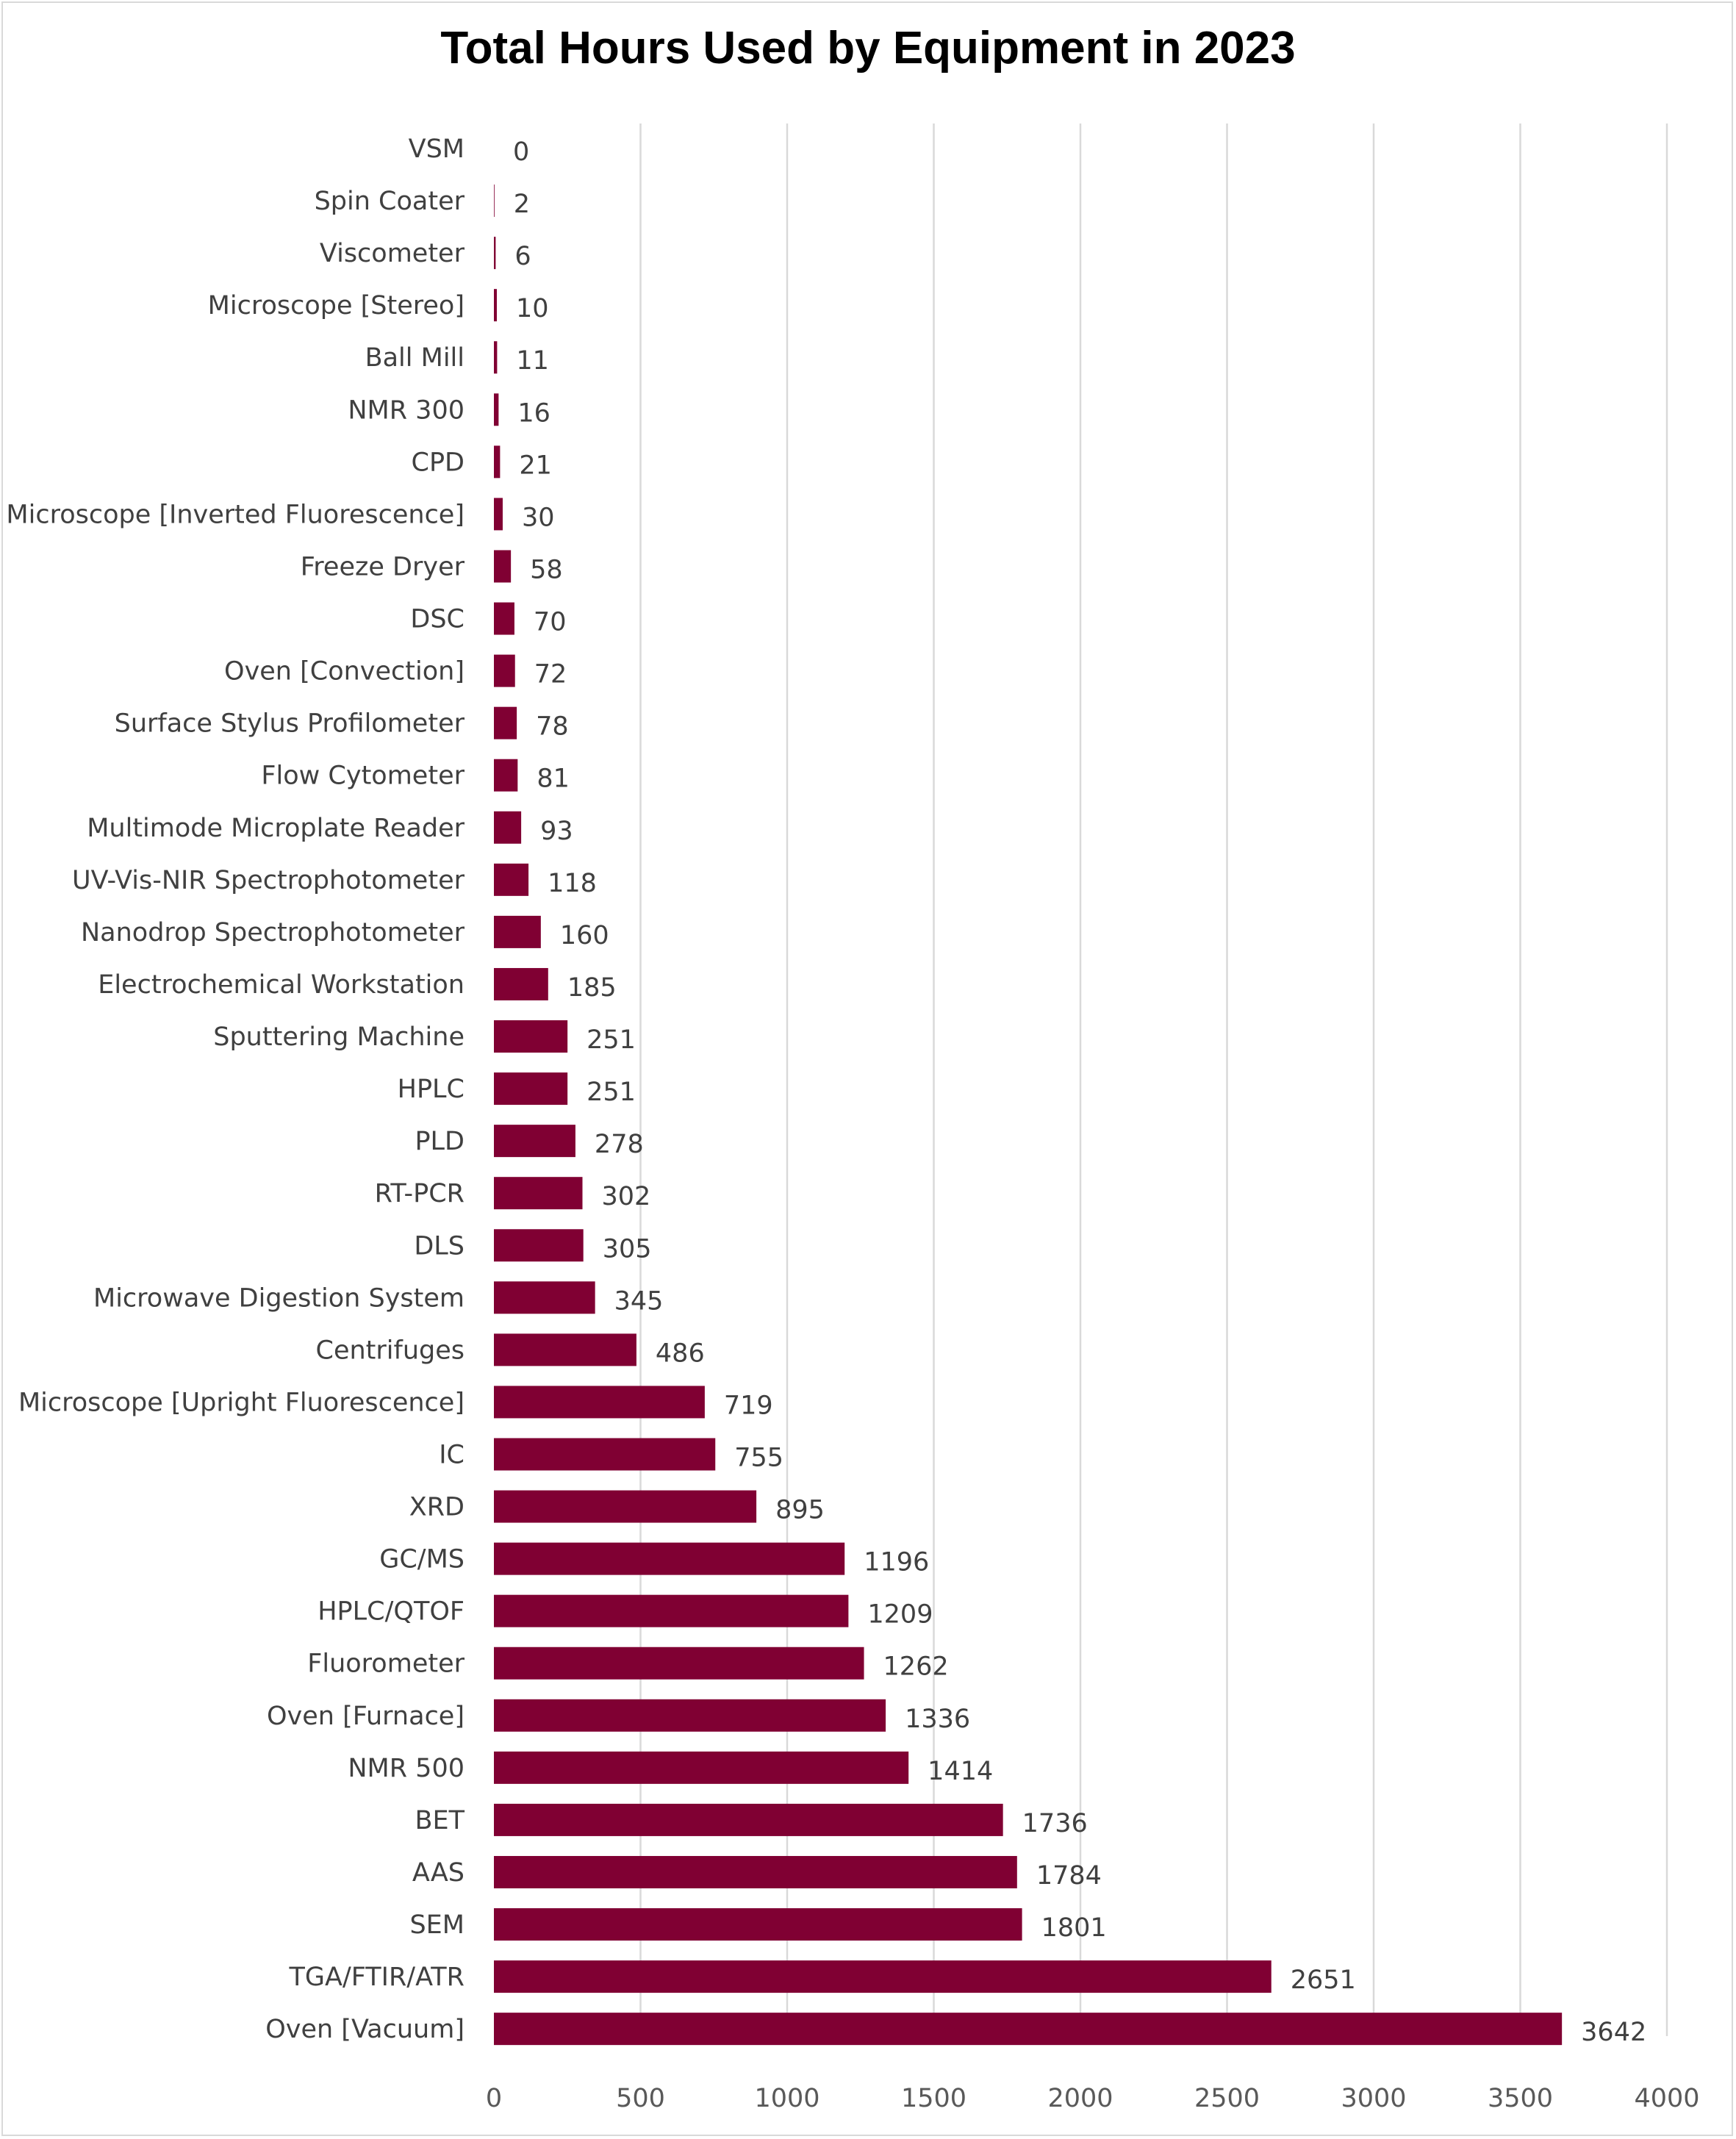 This screenshot has width=1736, height=2139. Describe the element at coordinates (1055, 1824) in the screenshot. I see `data-label-bet: 1736` at that location.